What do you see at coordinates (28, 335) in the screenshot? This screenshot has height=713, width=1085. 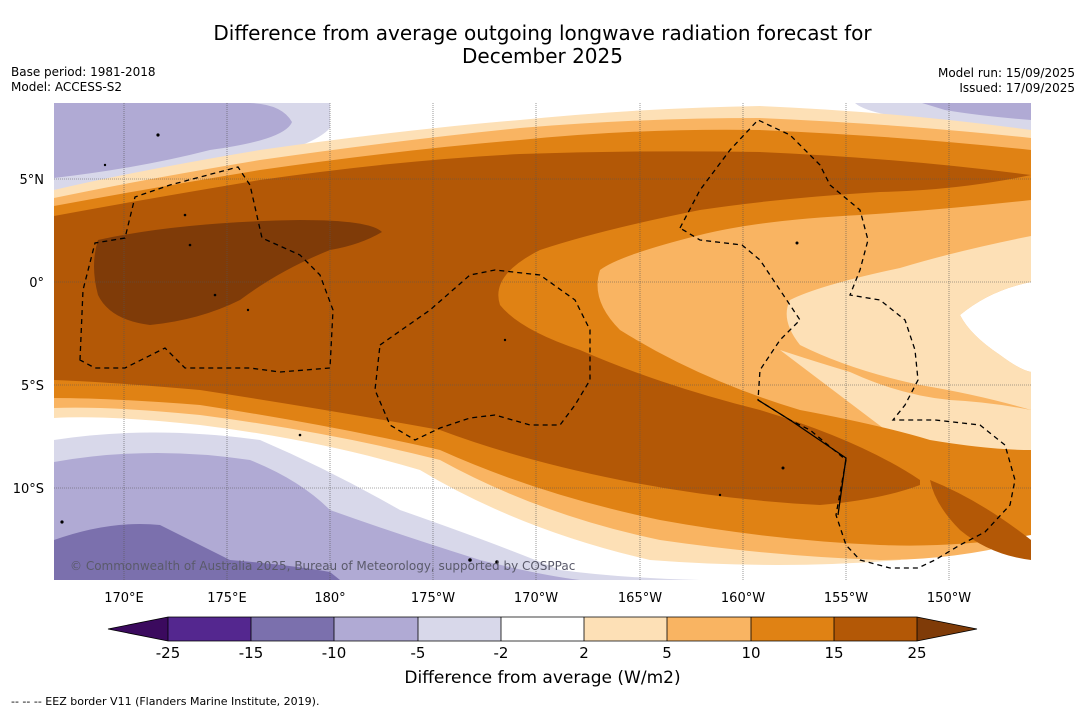 I see `latitude-labels: 5°N 0° 5°S 10°S` at bounding box center [28, 335].